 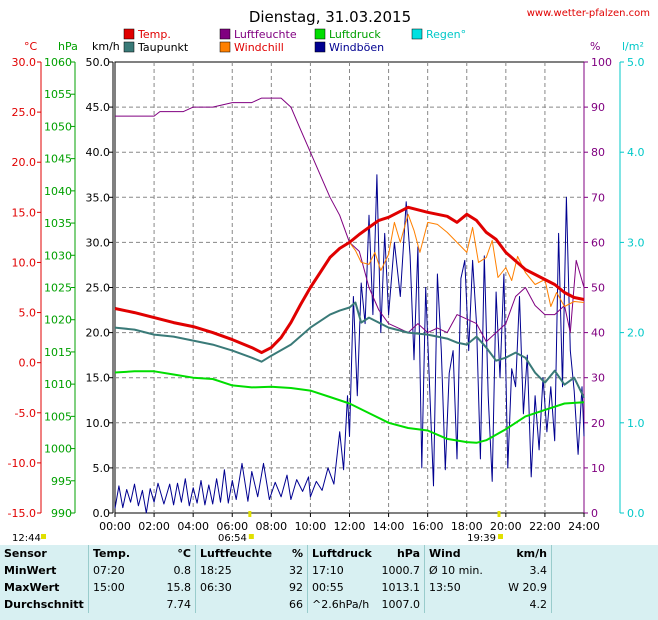 What do you see at coordinates (265, 34) in the screenshot?
I see `legend-label: Luftfeuchte` at bounding box center [265, 34].